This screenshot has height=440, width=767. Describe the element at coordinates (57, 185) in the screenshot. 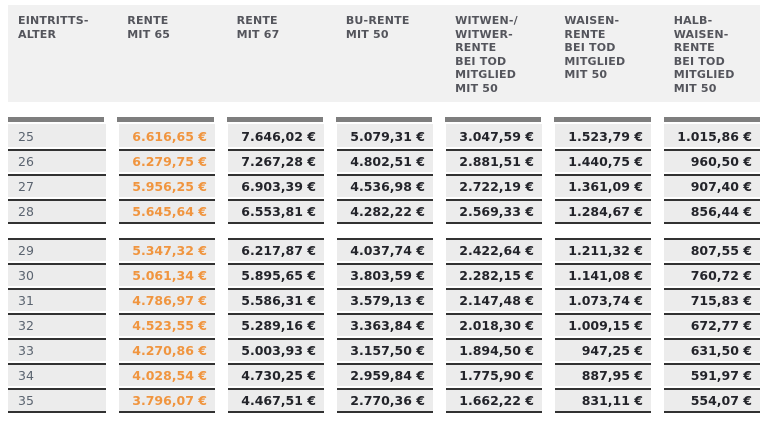

I see `entry-age-cell: 27` at that location.